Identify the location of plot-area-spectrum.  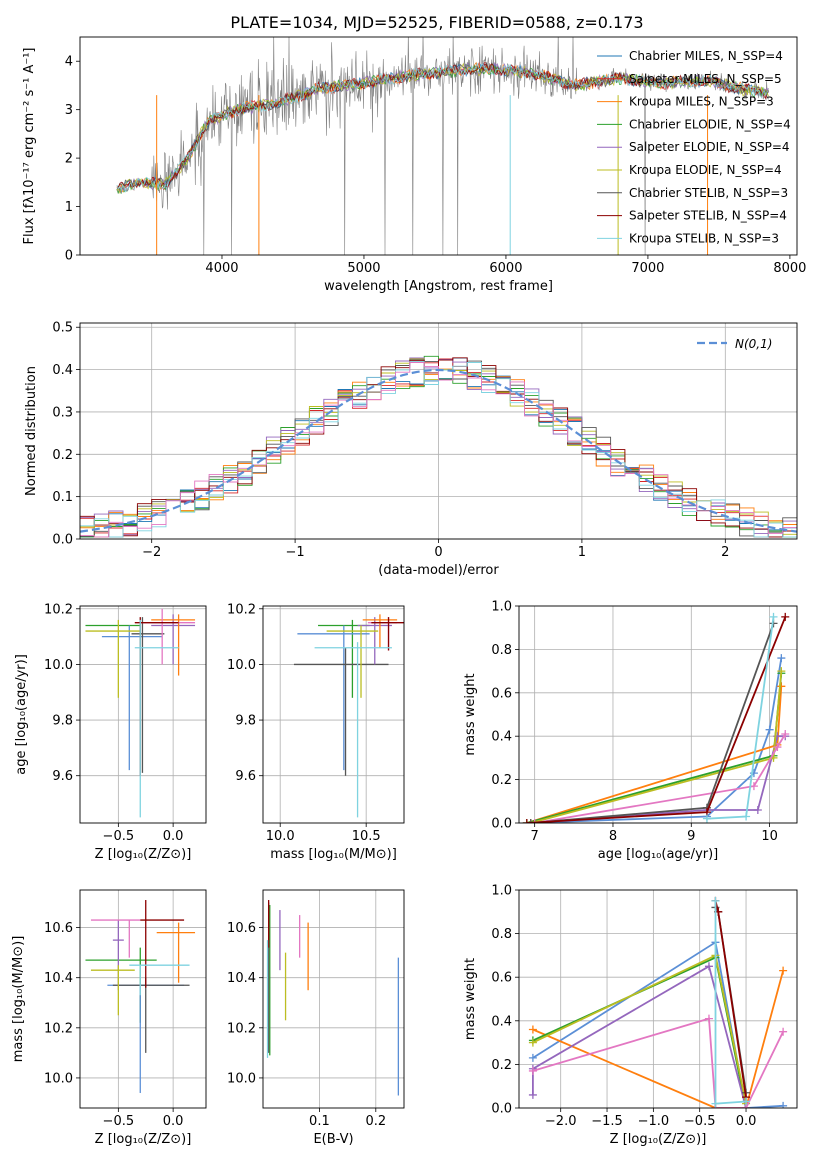
(442, 146).